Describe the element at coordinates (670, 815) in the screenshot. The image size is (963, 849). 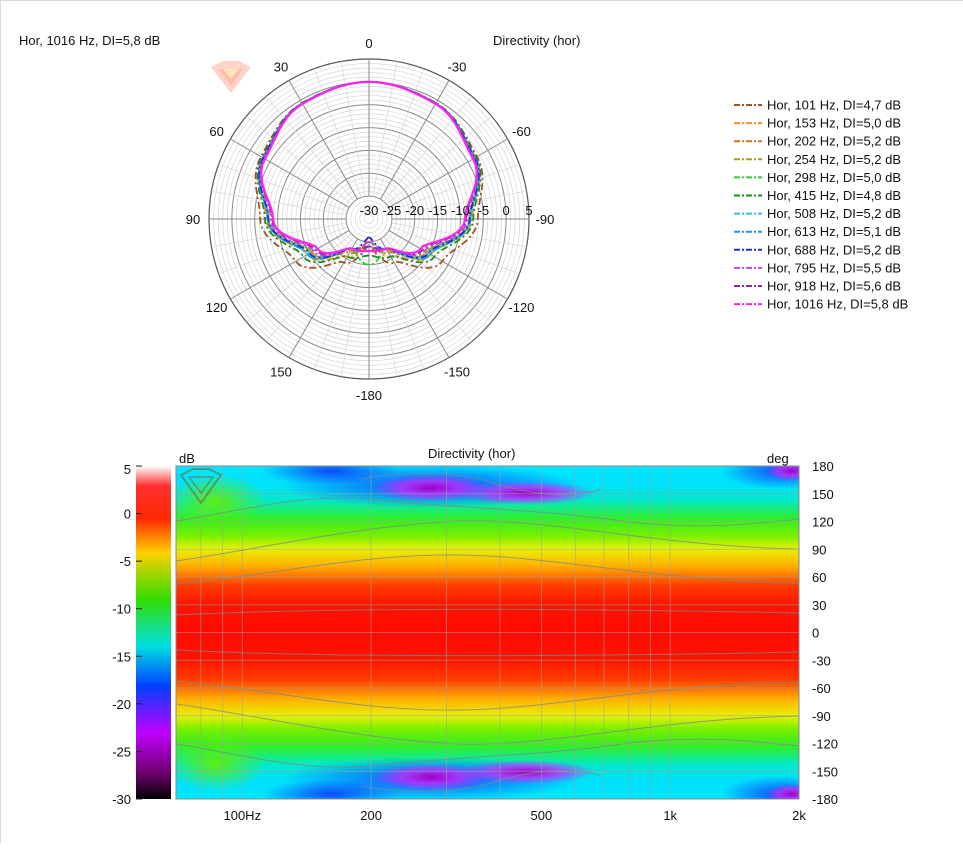
I see `heatmap-x-tick-label: 1k` at that location.